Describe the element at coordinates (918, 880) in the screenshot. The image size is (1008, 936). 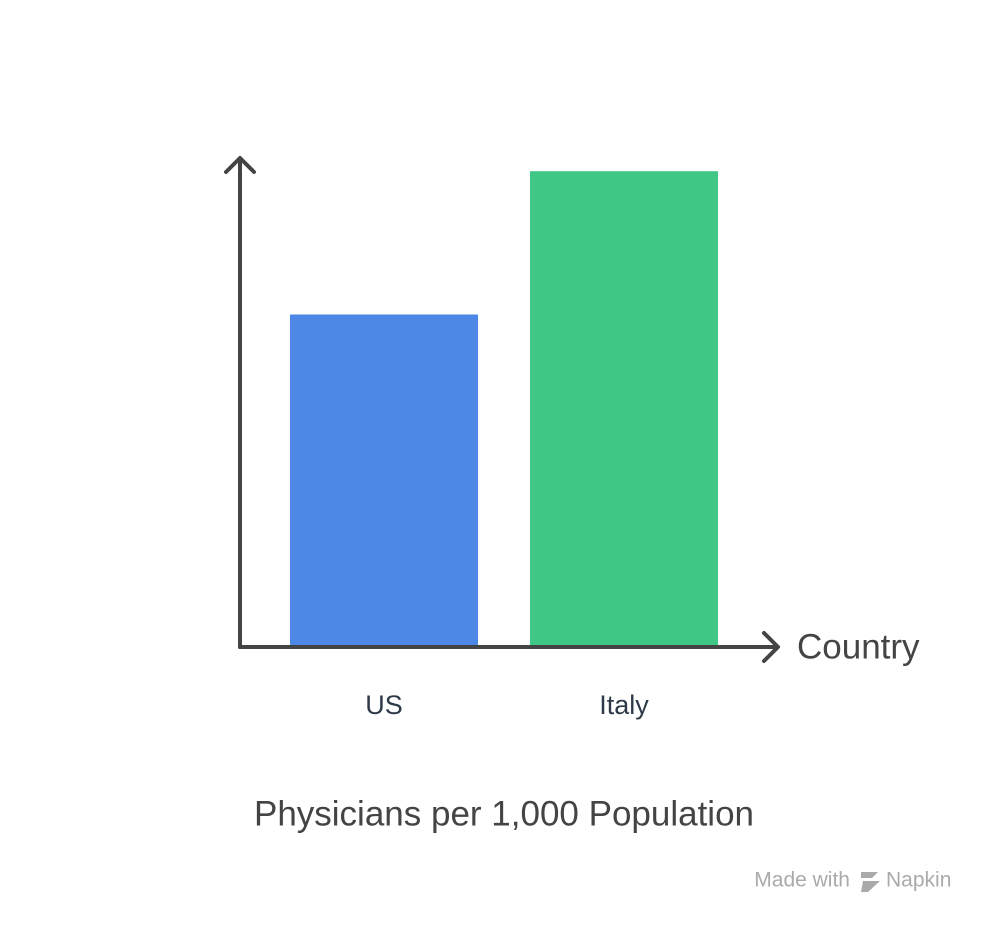
I see `footer-brand: Napkin` at that location.